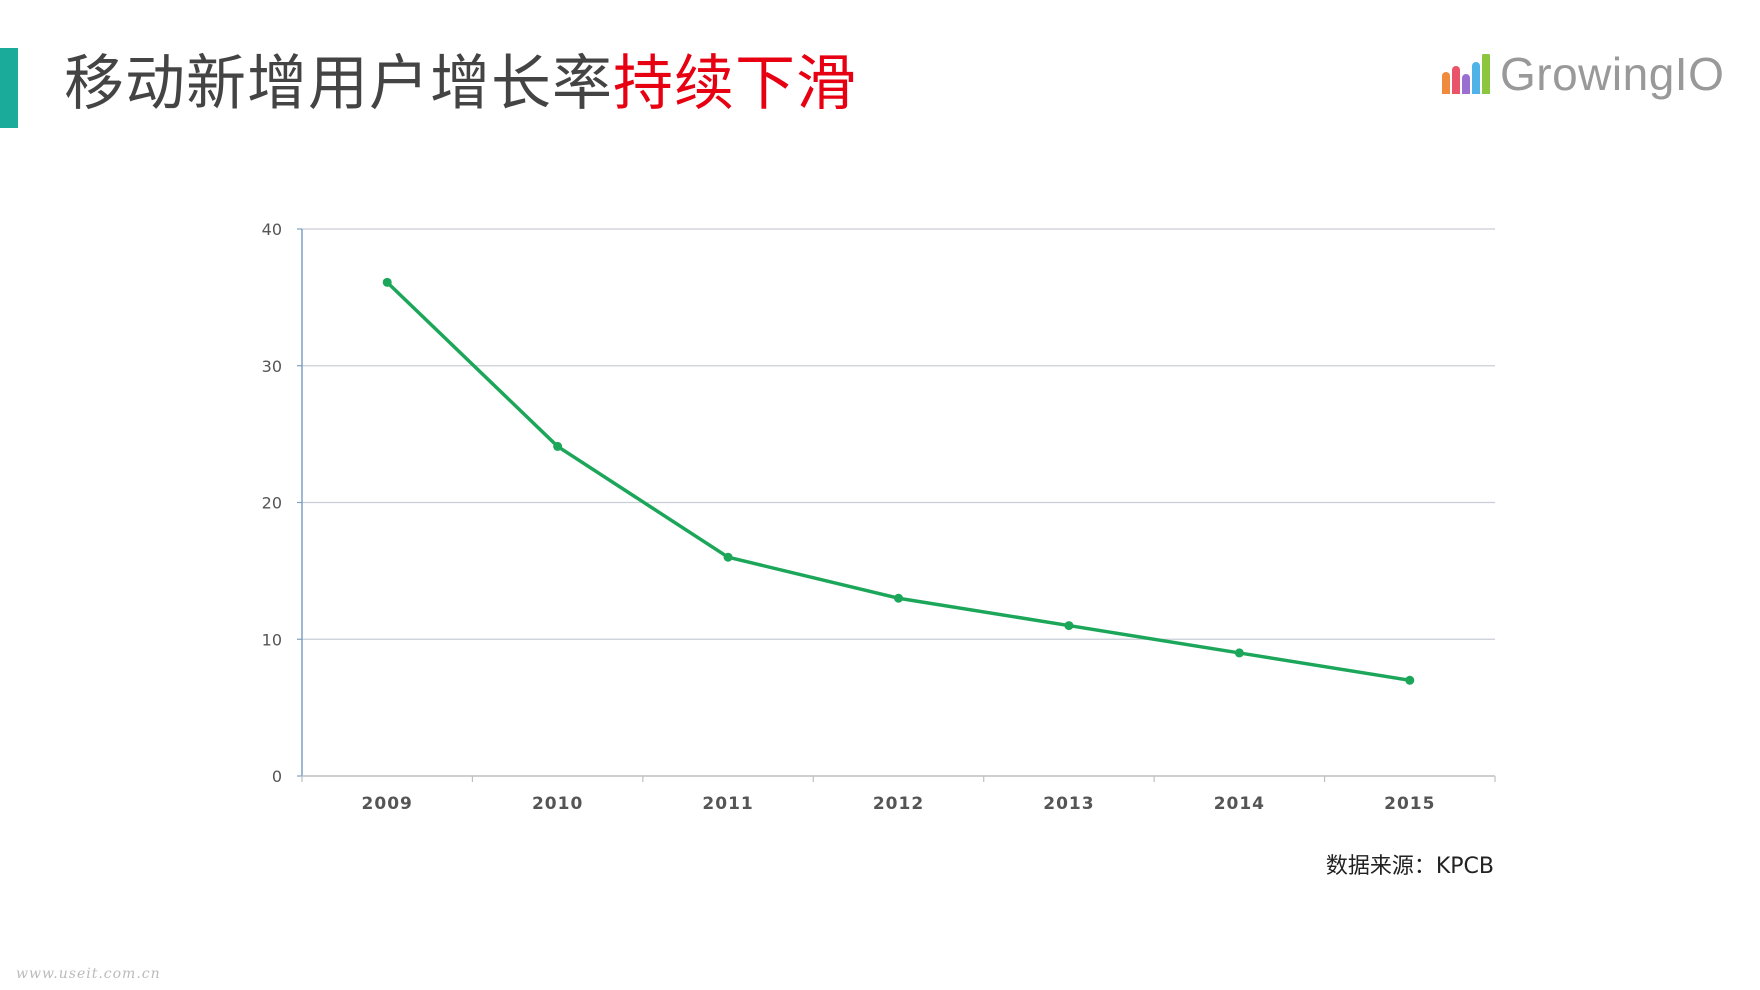 The height and width of the screenshot is (990, 1760). What do you see at coordinates (898, 598) in the screenshot?
I see `data-point-2012` at bounding box center [898, 598].